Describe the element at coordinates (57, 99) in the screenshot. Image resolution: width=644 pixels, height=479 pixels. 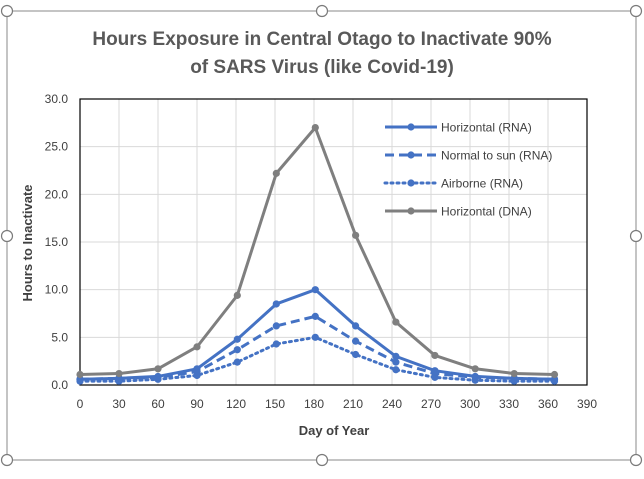
I see `y-tick-label: 30.0` at that location.